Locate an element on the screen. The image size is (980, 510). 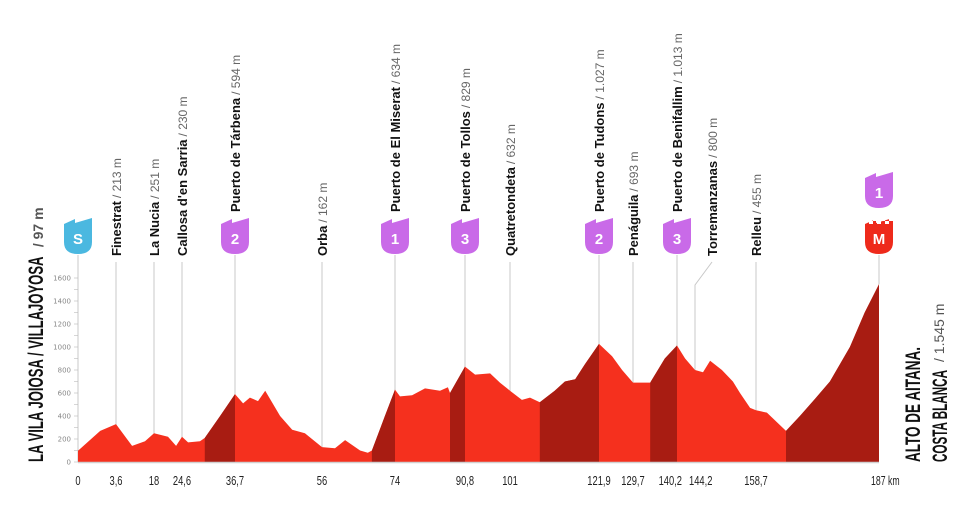
finish-badge-label: M is located at coordinates (879, 239).